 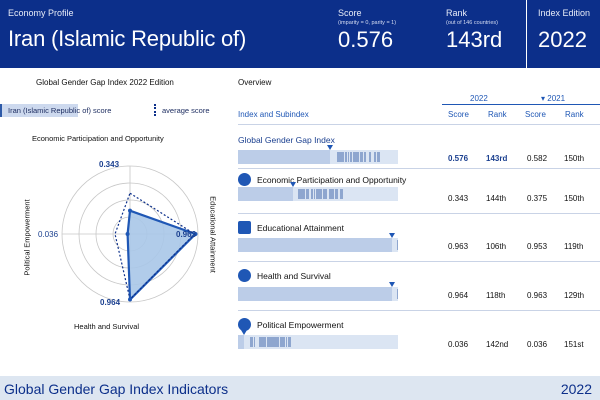 What do you see at coordinates (318, 294) in the screenshot?
I see `score-bar-health` at bounding box center [318, 294].